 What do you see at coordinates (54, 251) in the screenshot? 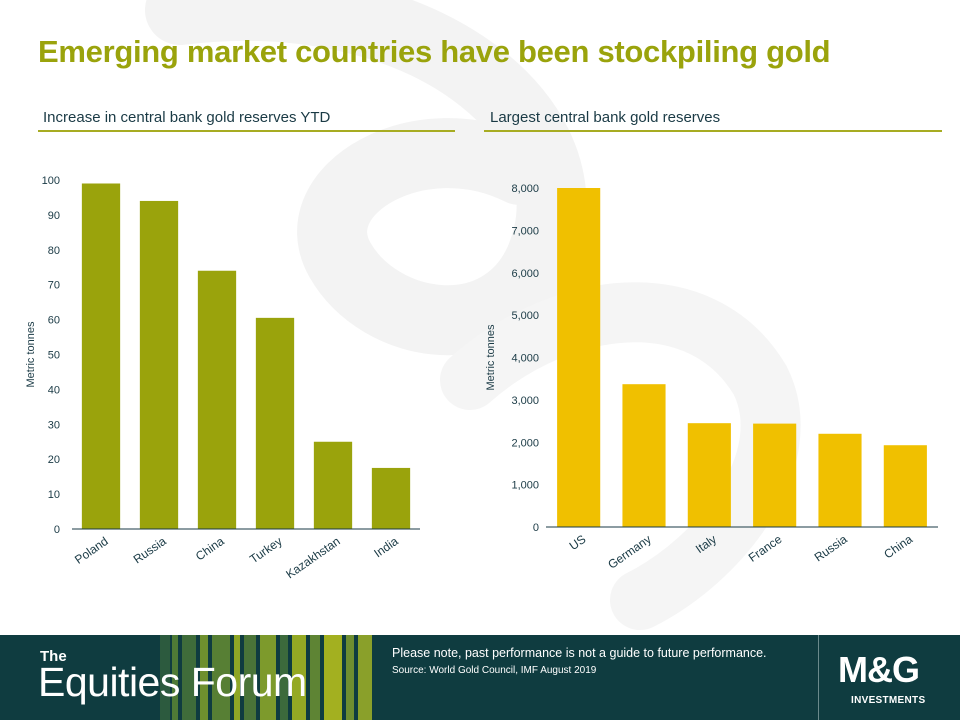
I see `left-chart-y-tick-label: 80` at bounding box center [54, 251].